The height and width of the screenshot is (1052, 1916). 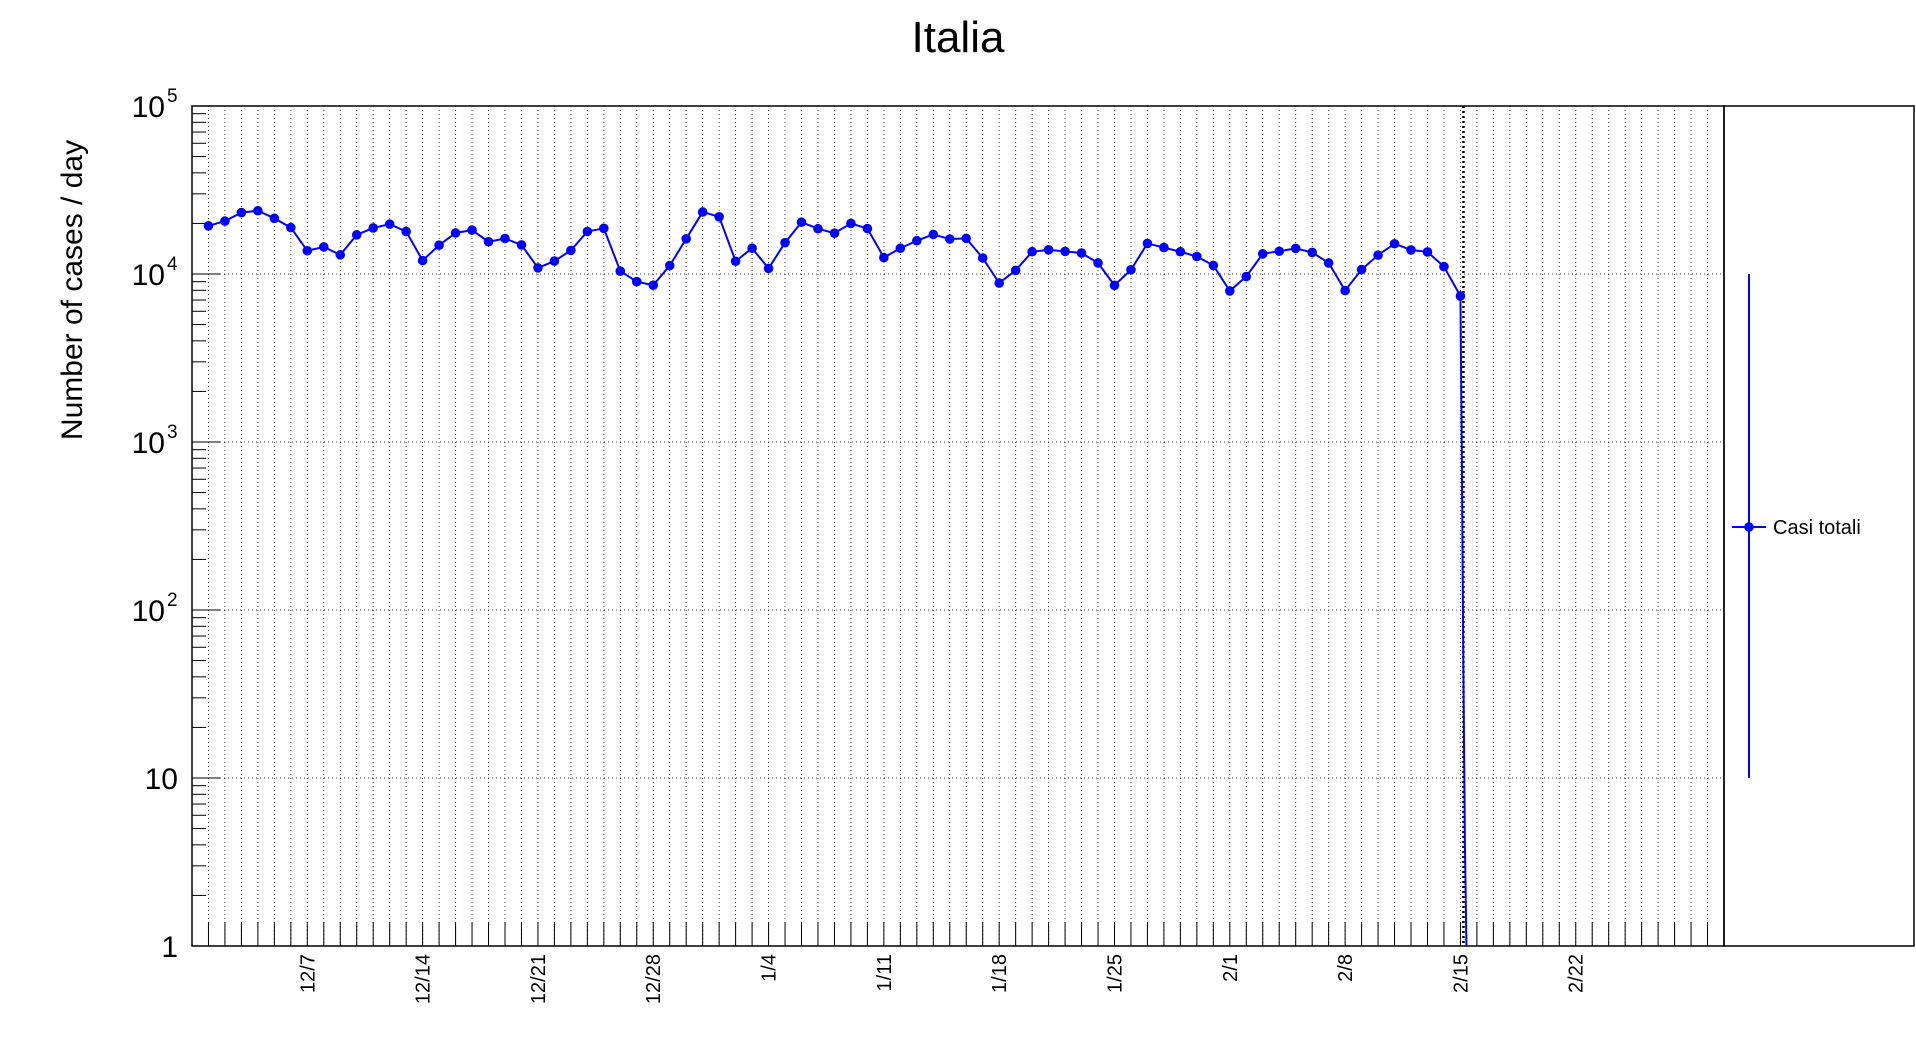 I want to click on x-tick-label: 2/15, so click(x=1461, y=973).